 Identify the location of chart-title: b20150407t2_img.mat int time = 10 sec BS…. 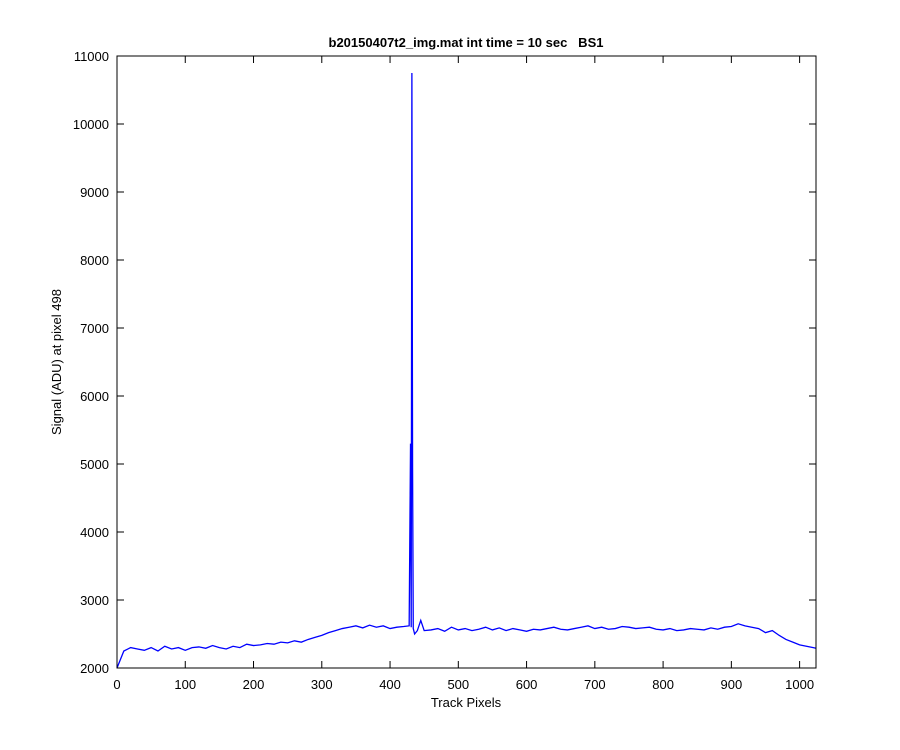
(466, 42).